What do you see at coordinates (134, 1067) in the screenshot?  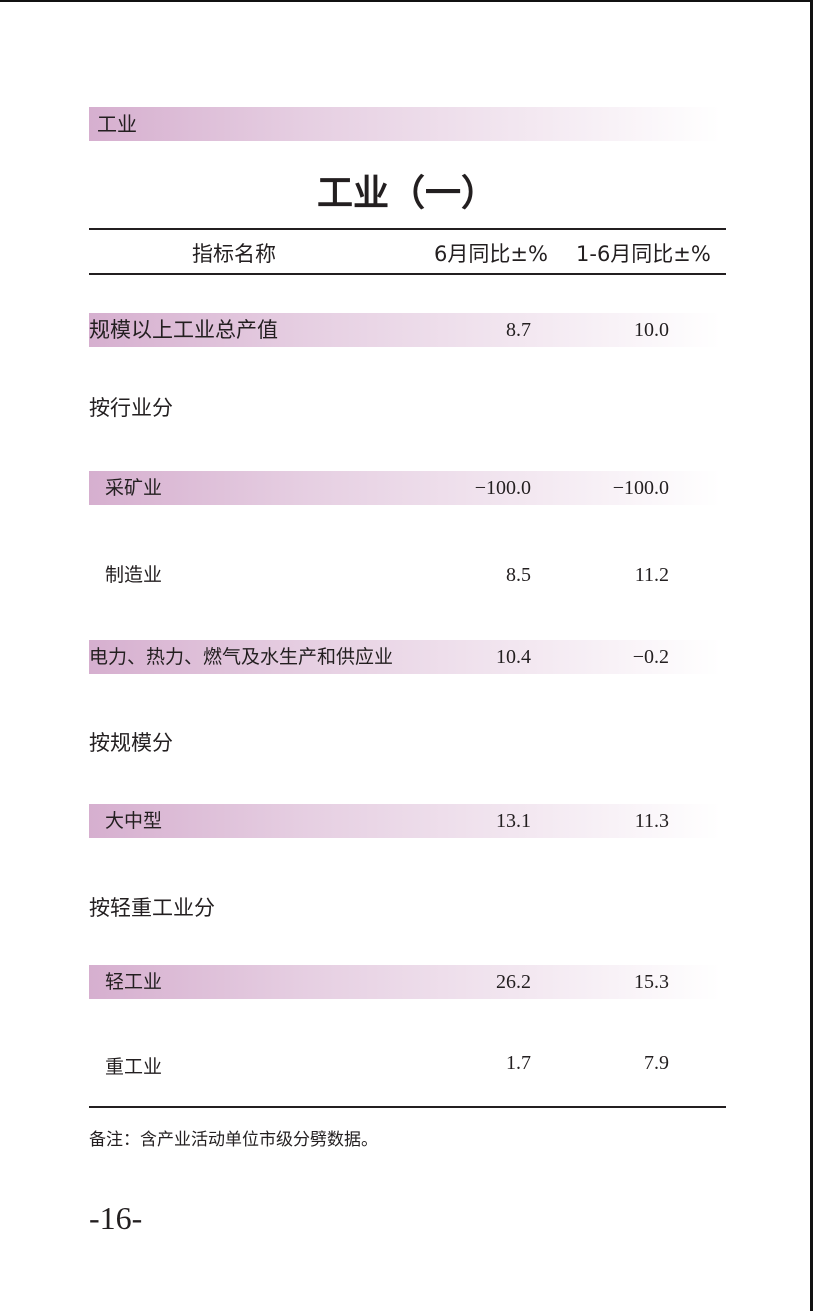 I see `row-label: 重工业` at bounding box center [134, 1067].